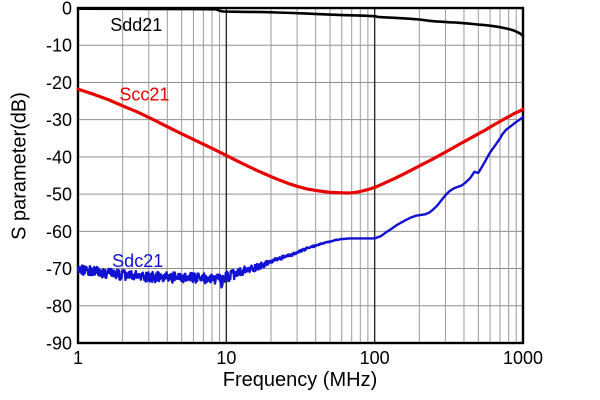 The height and width of the screenshot is (400, 600). What do you see at coordinates (59, 157) in the screenshot?
I see `y-tick-label: -40` at bounding box center [59, 157].